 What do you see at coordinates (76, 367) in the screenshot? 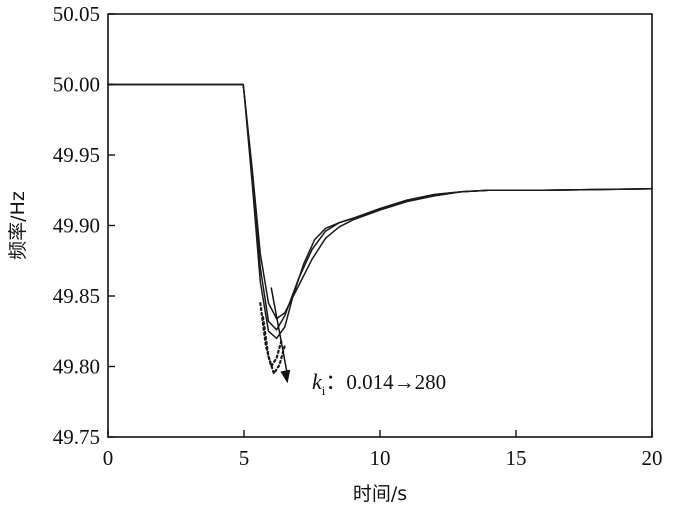
I see `y-tick-label: 49.80` at bounding box center [76, 367].